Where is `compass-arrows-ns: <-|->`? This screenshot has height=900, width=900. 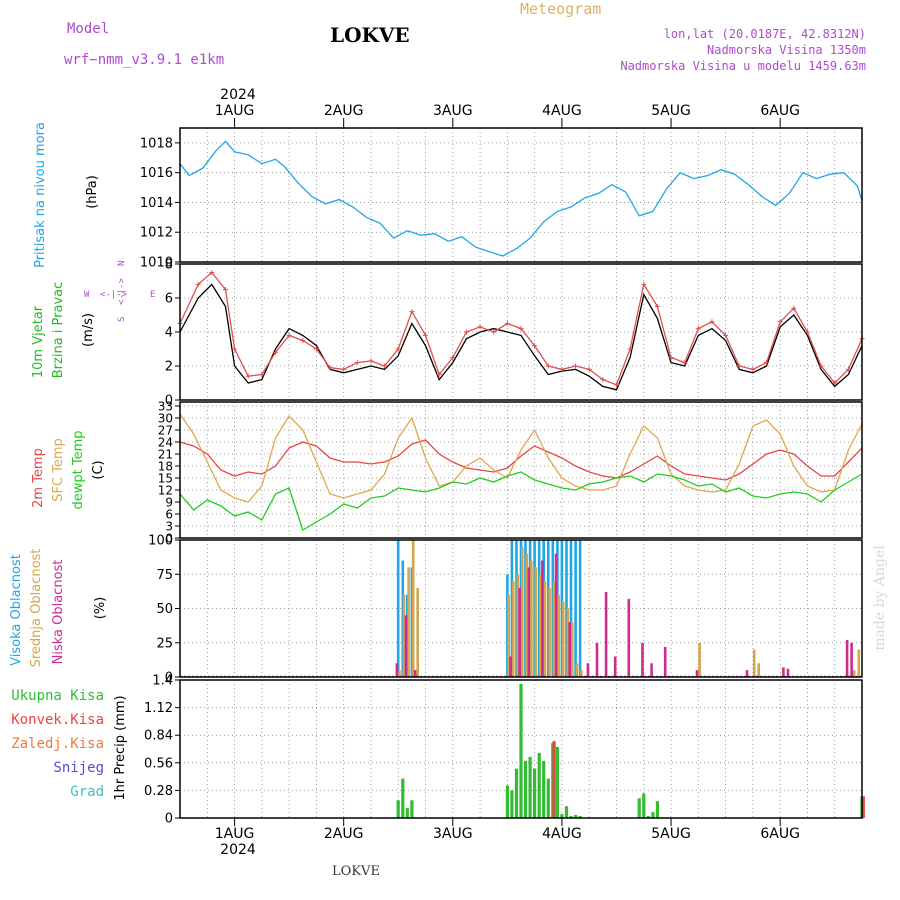 compass-arrows-ns: <-|-> is located at coordinates (122, 291).